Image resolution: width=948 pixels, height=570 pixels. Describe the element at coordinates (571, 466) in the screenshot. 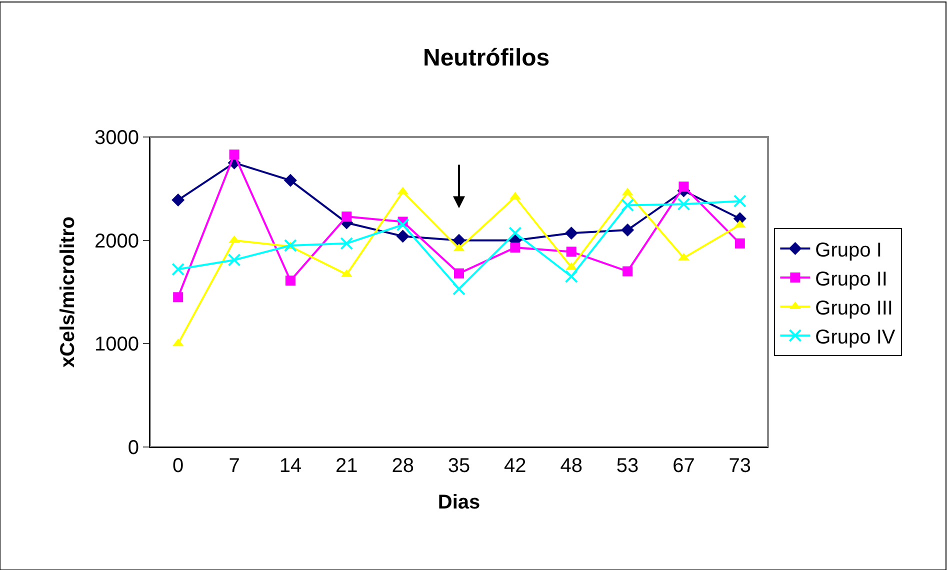

I see `x-tick-label: 48` at that location.